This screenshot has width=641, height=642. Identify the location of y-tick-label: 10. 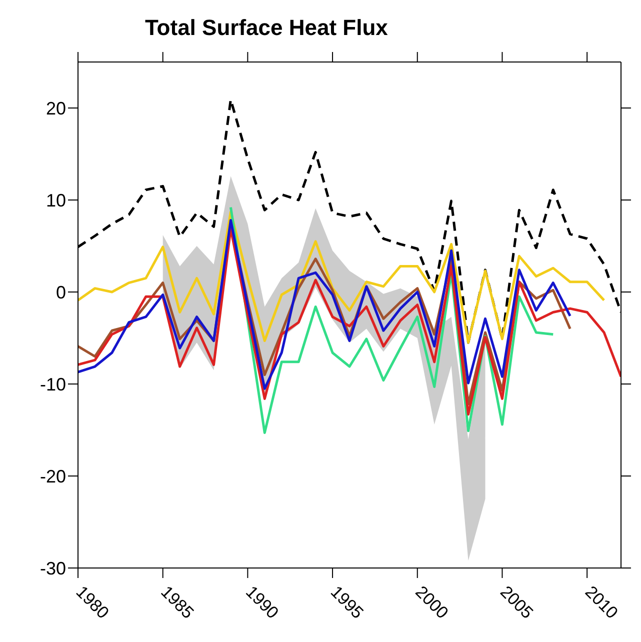
(56, 200).